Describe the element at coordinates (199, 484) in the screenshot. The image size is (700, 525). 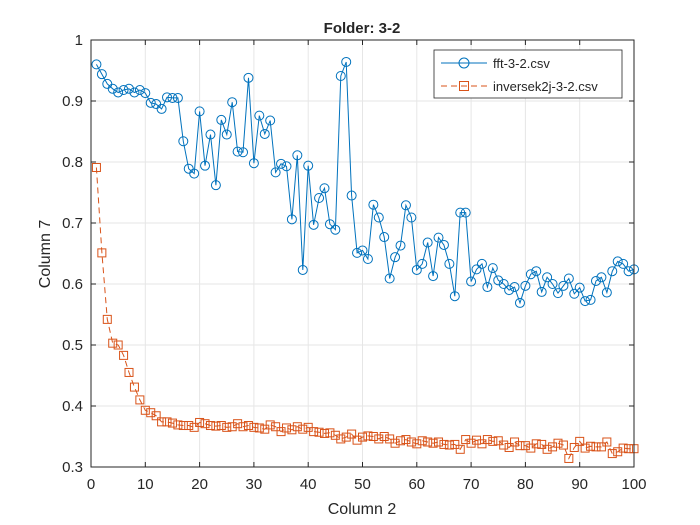
I see `x-tick-label: 20` at that location.